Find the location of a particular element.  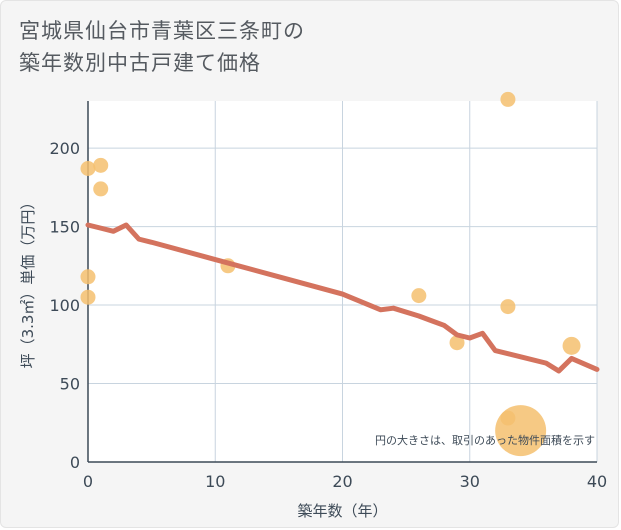

x-tick-label: 40 is located at coordinates (597, 481).